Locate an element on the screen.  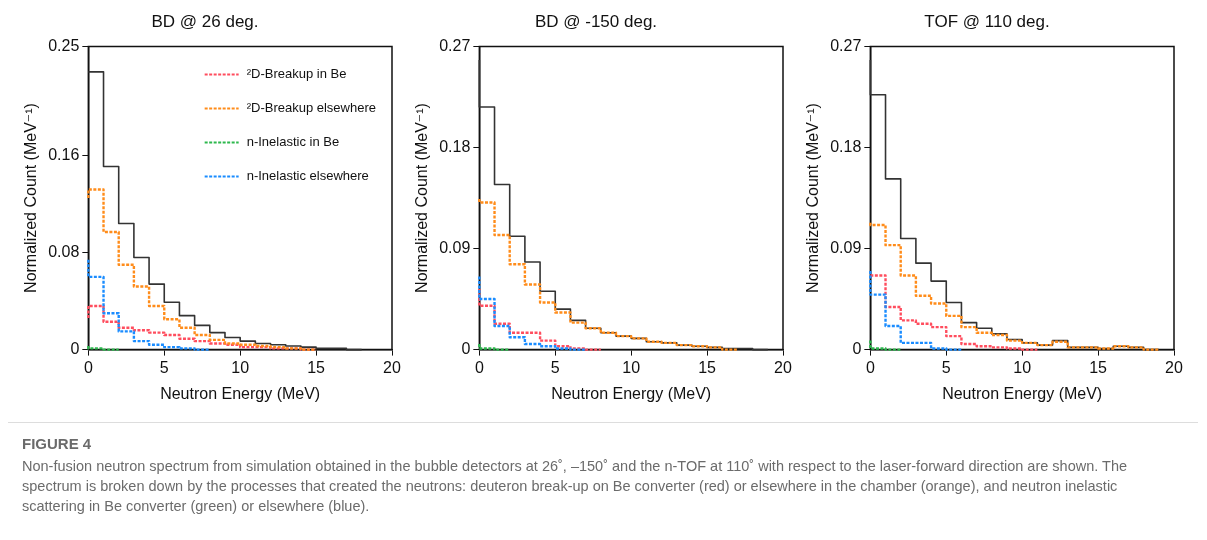
legend-label: n-Inelastic in Be is located at coordinates (293, 141).